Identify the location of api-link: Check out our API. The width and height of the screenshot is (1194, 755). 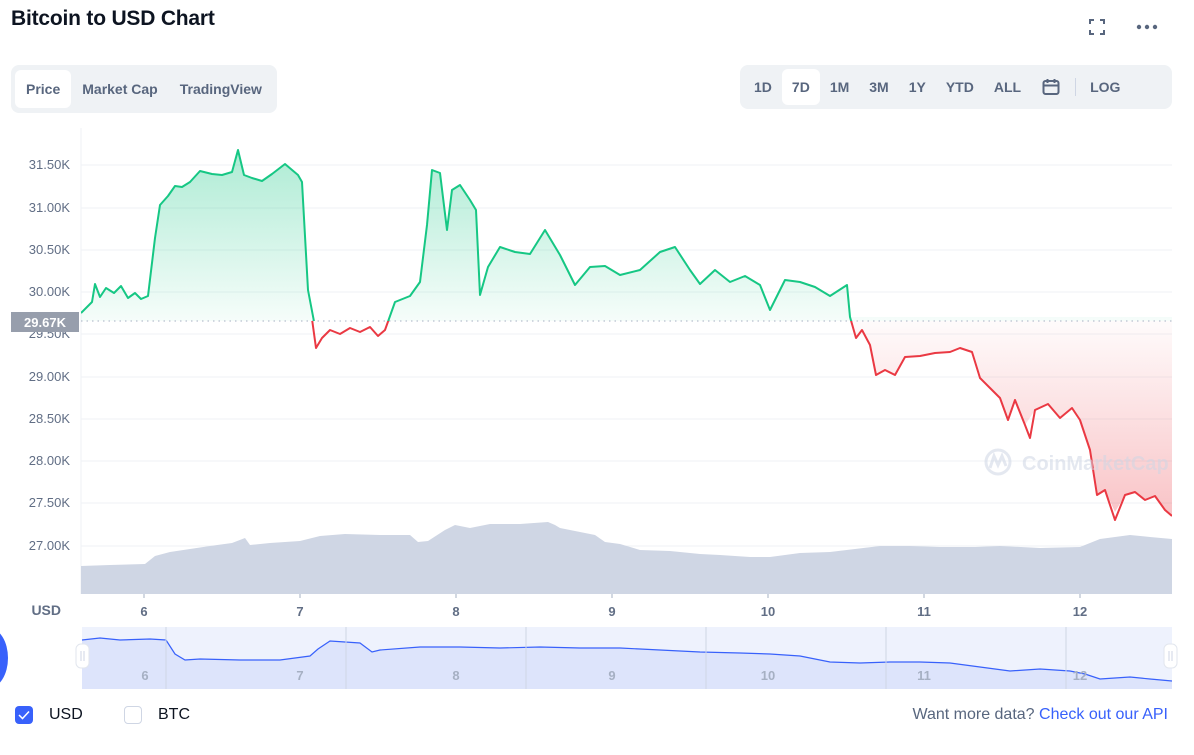
(1103, 714).